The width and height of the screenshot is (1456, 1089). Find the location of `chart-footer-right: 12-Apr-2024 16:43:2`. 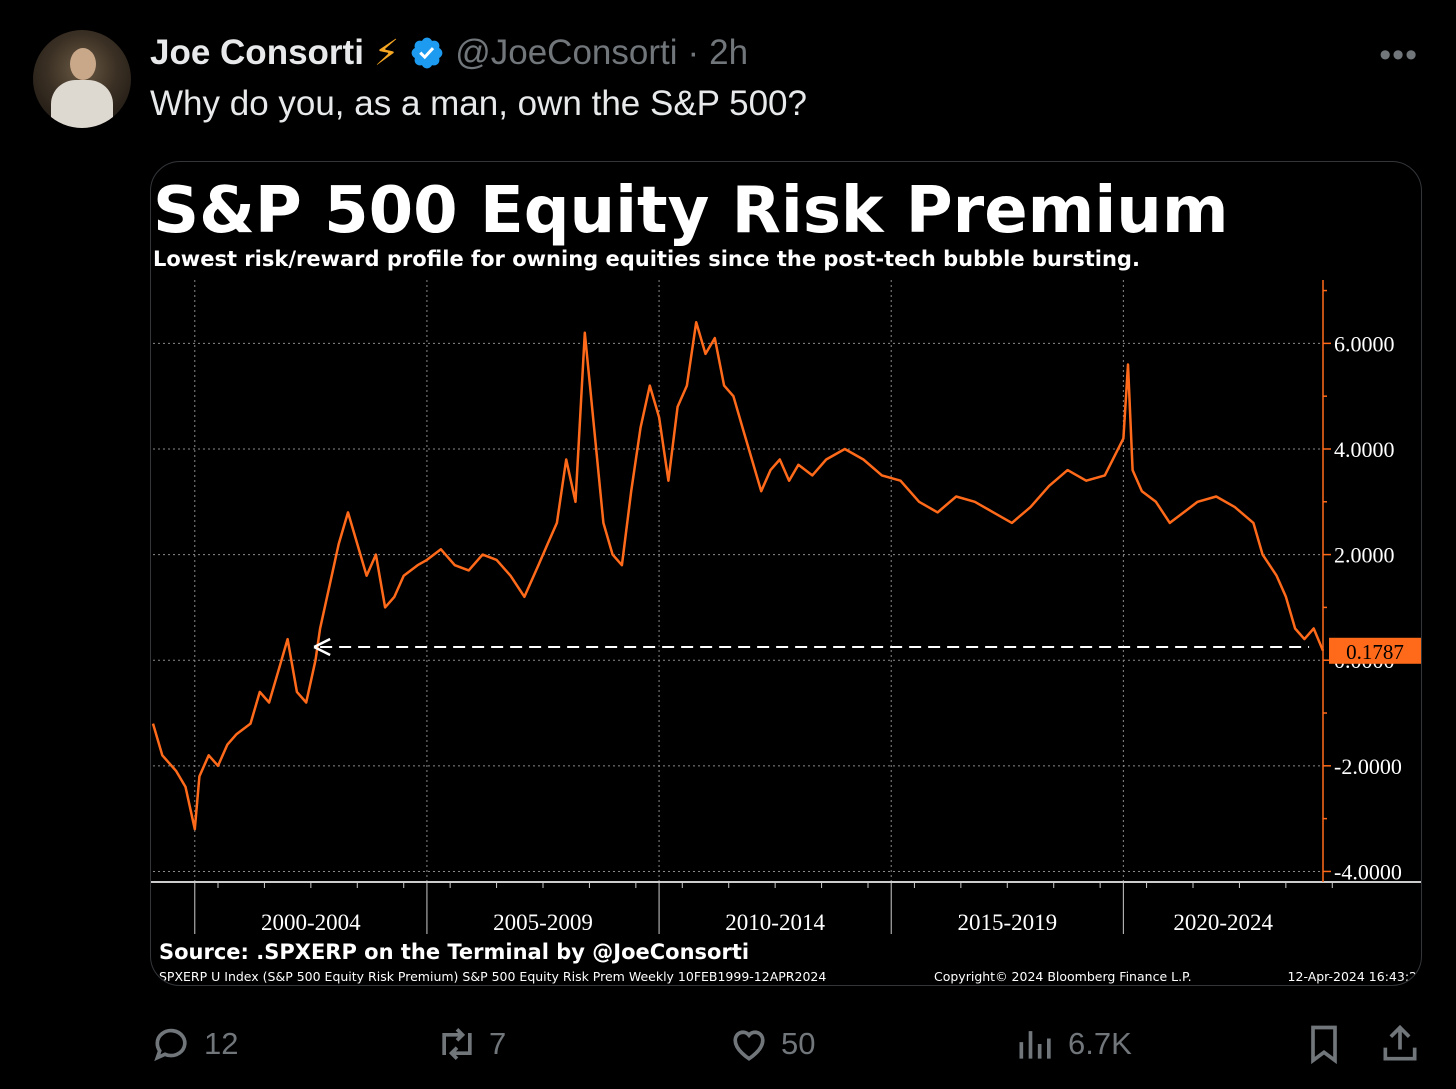

chart-footer-right: 12-Apr-2024 16:43:2 is located at coordinates (1352, 976).